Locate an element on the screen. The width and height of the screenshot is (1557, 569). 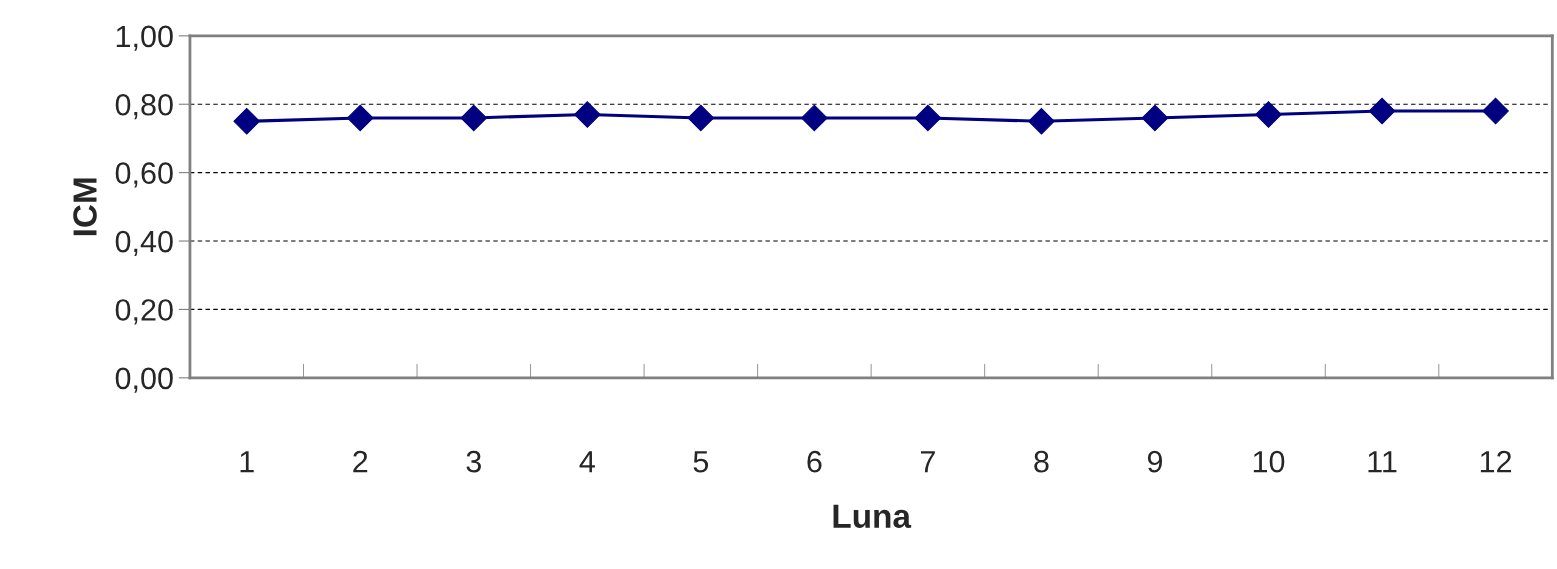
x-tick-label: 6 is located at coordinates (814, 461).